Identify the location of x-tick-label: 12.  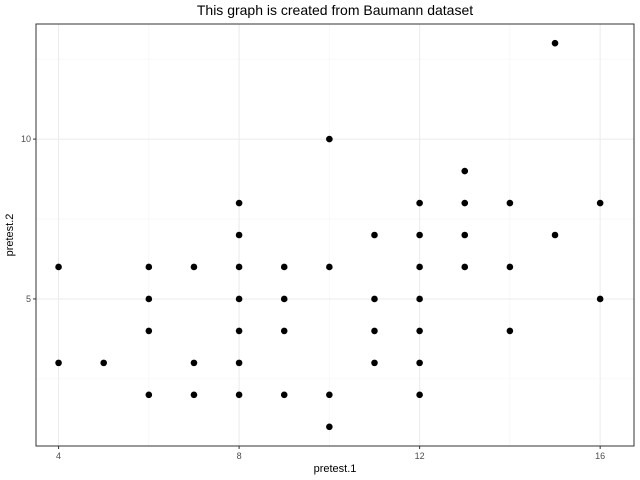
(420, 456).